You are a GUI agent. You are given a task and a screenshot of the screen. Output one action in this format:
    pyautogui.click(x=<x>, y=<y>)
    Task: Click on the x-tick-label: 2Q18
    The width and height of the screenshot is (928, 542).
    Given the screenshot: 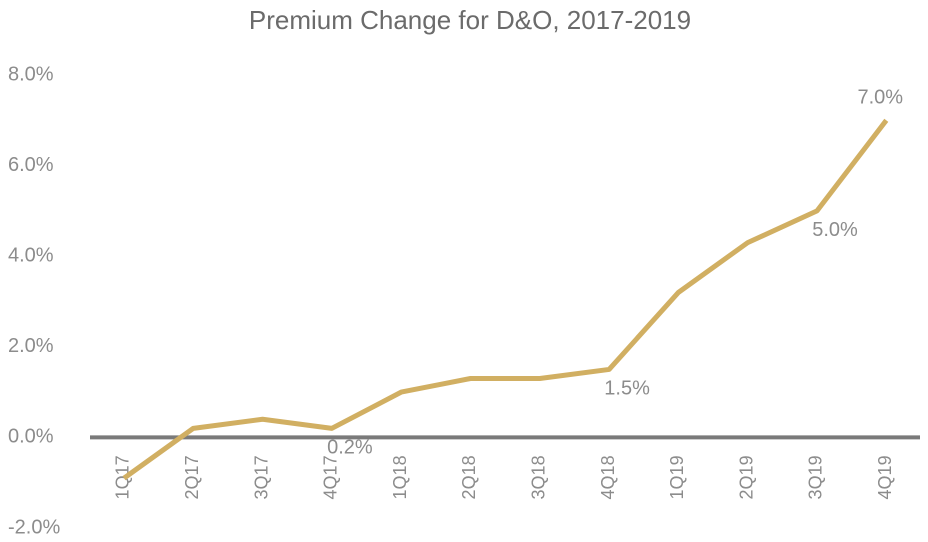 What is the action you would take?
    pyautogui.click(x=469, y=477)
    